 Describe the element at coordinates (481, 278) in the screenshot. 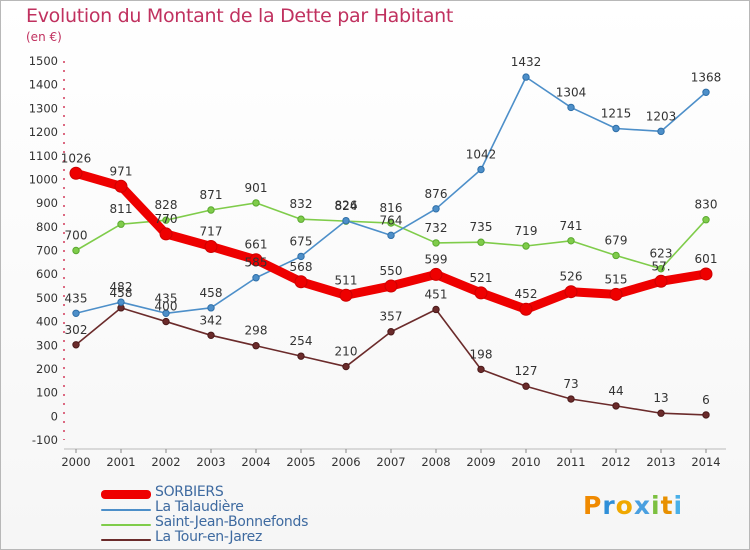

I see `data-label: 521` at that location.